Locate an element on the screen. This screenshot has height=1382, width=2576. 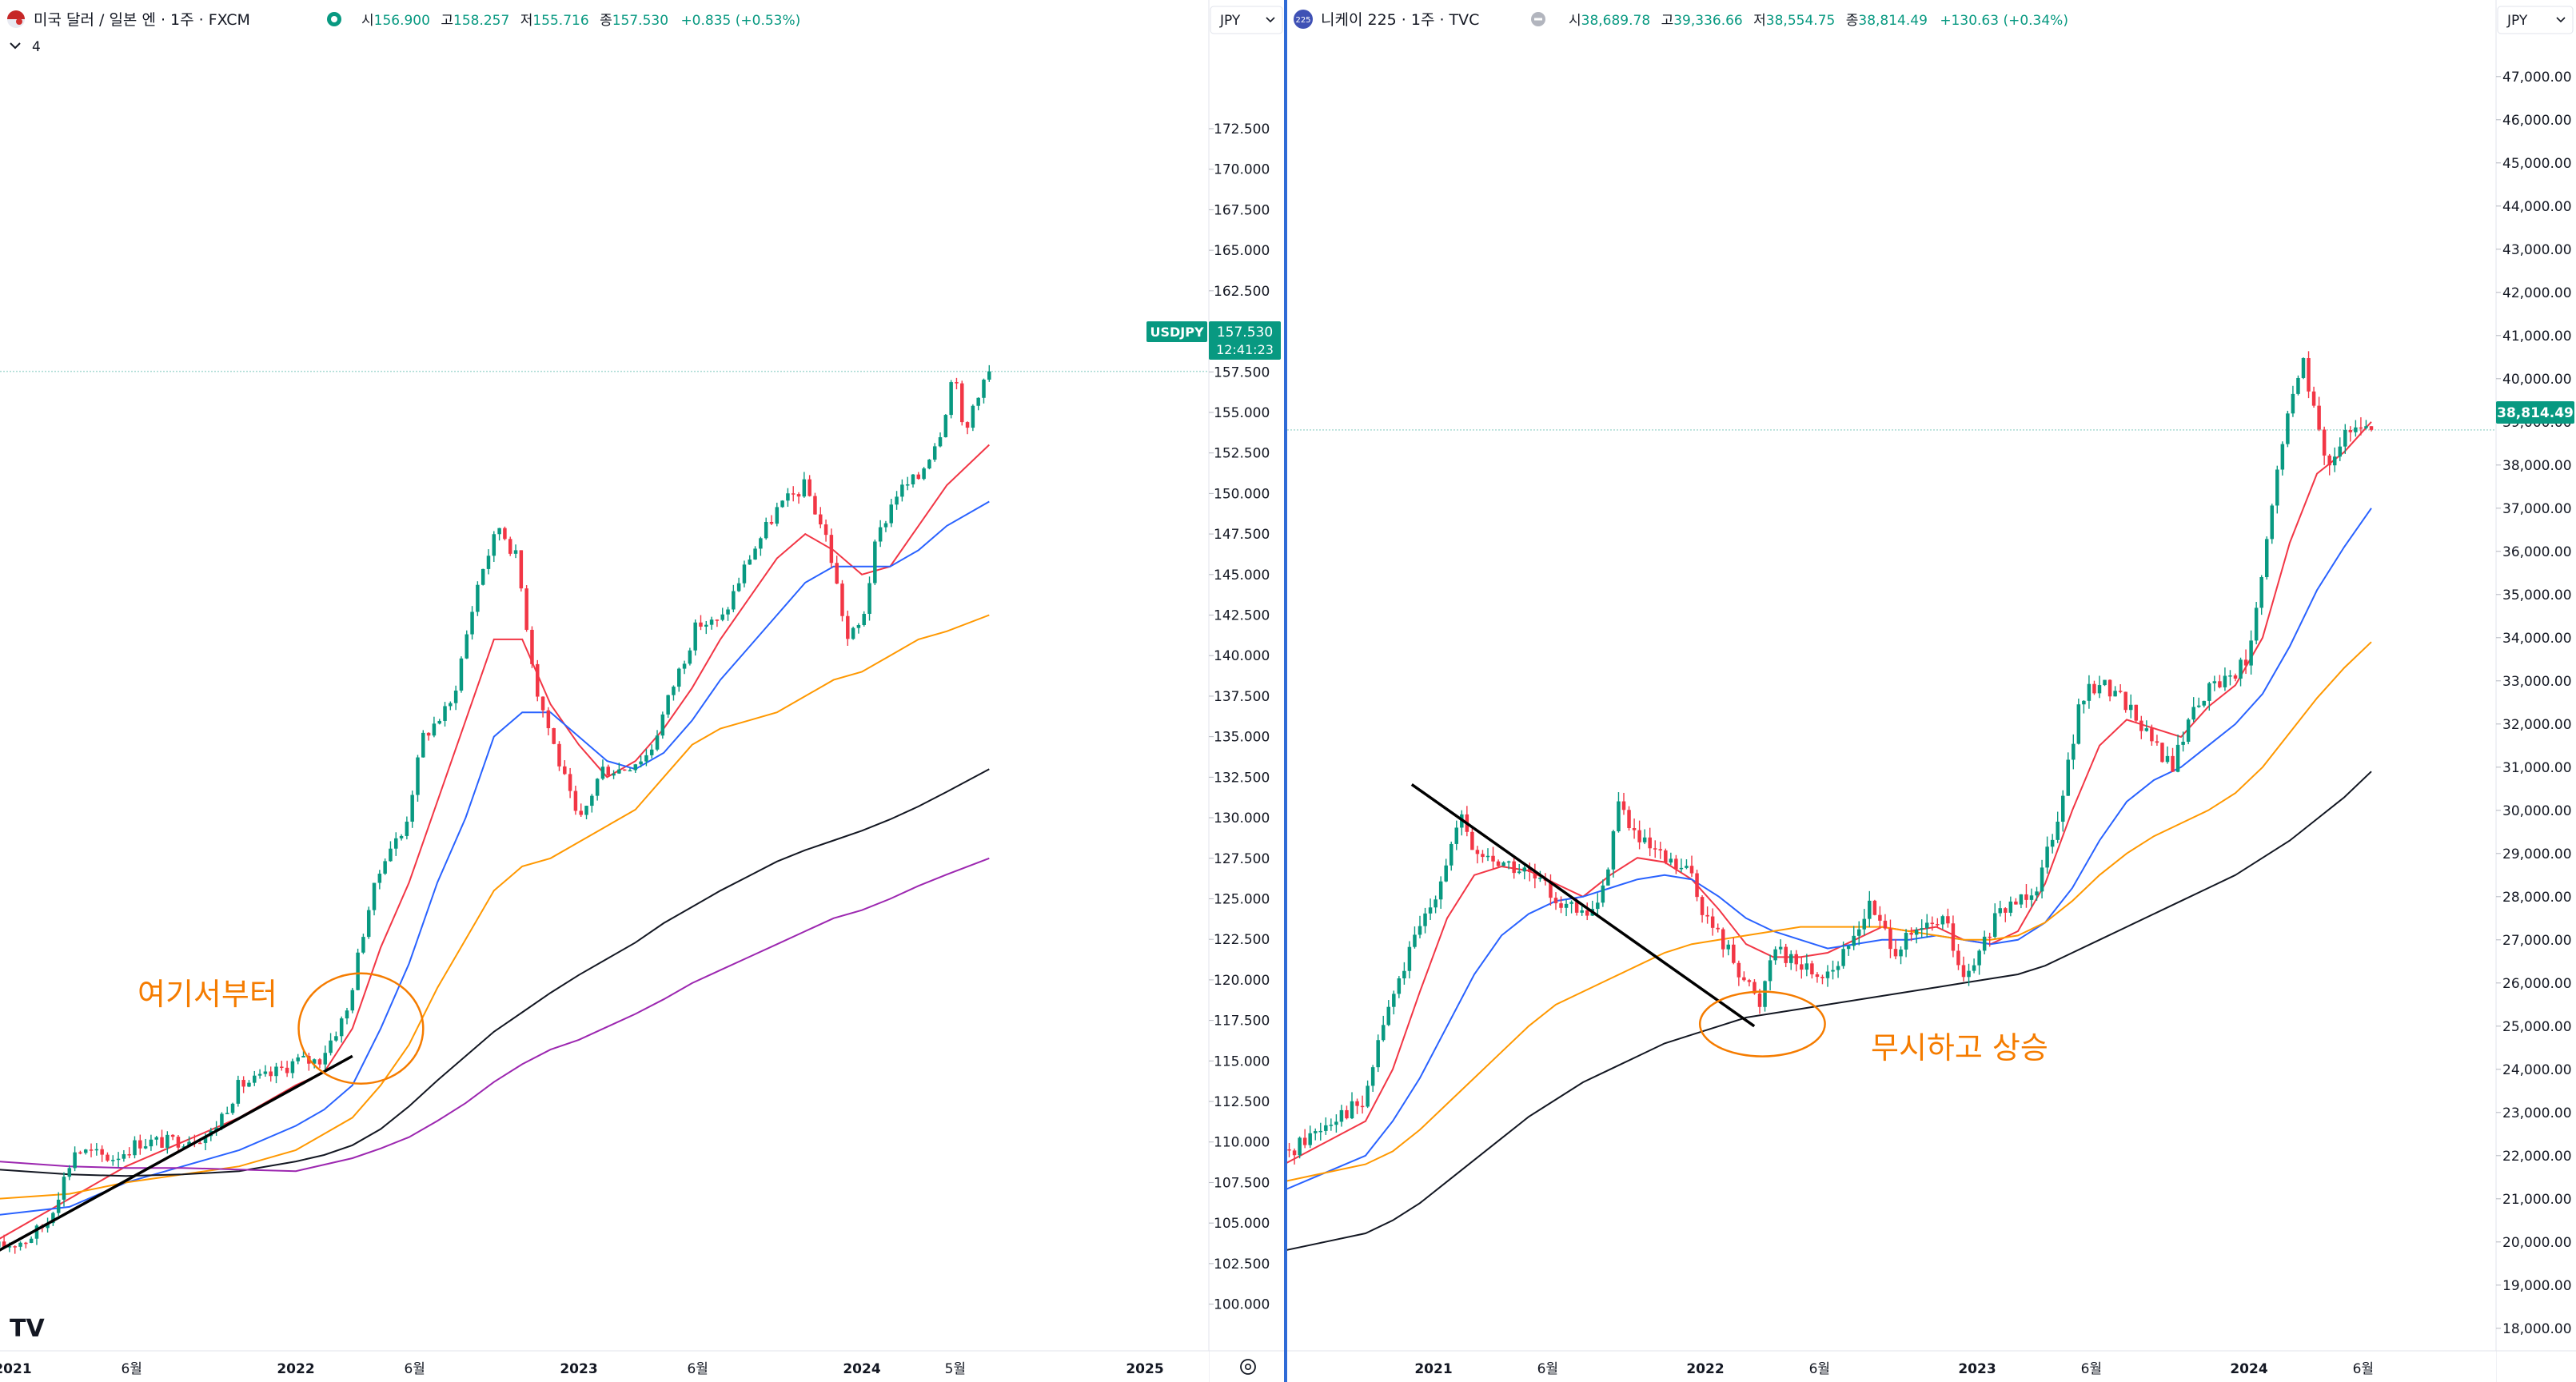
tradingview-logo: TV is located at coordinates (28, 1329).